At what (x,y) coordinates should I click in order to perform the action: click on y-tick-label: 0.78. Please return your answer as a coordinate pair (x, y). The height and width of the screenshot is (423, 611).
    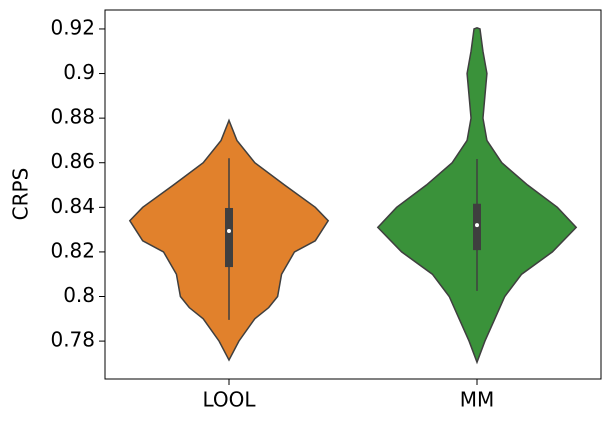
    Looking at the image, I should click on (72, 340).